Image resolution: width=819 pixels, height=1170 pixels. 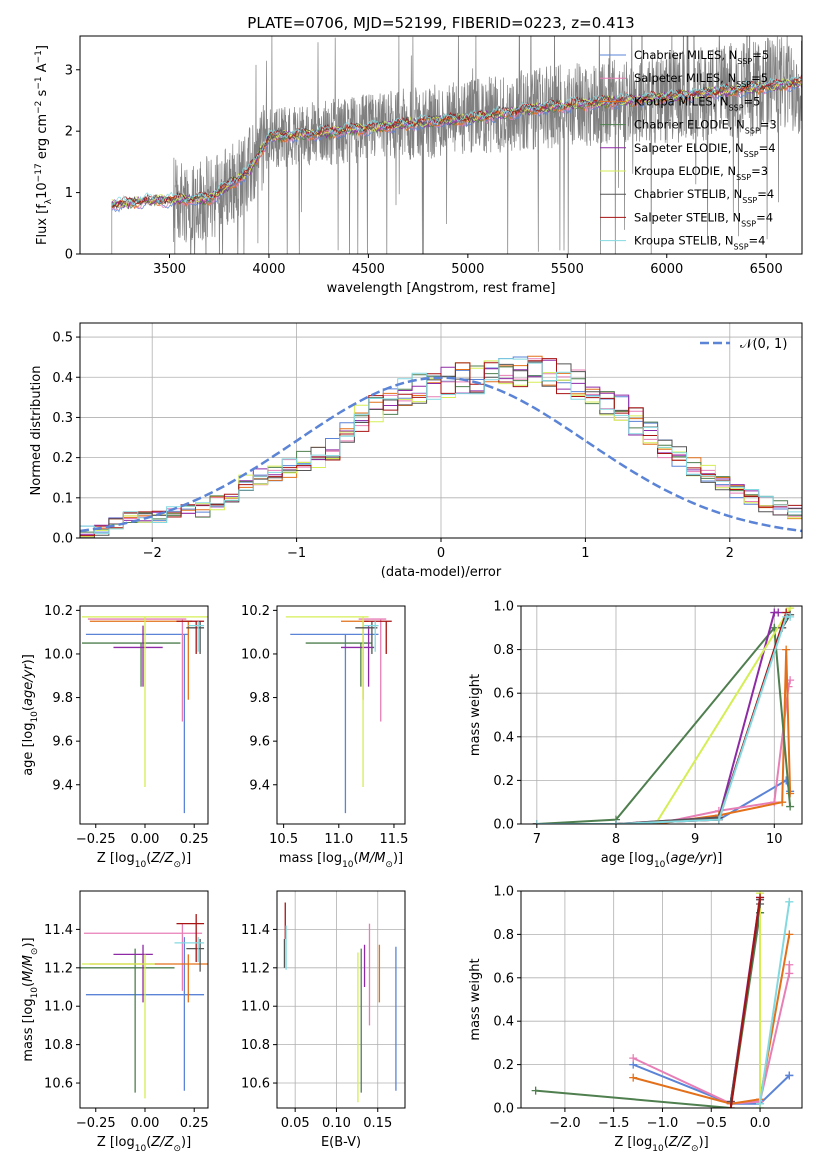 I want to click on legend-entry: Kroupa ELODIE, NSSP=3, so click(x=701, y=173).